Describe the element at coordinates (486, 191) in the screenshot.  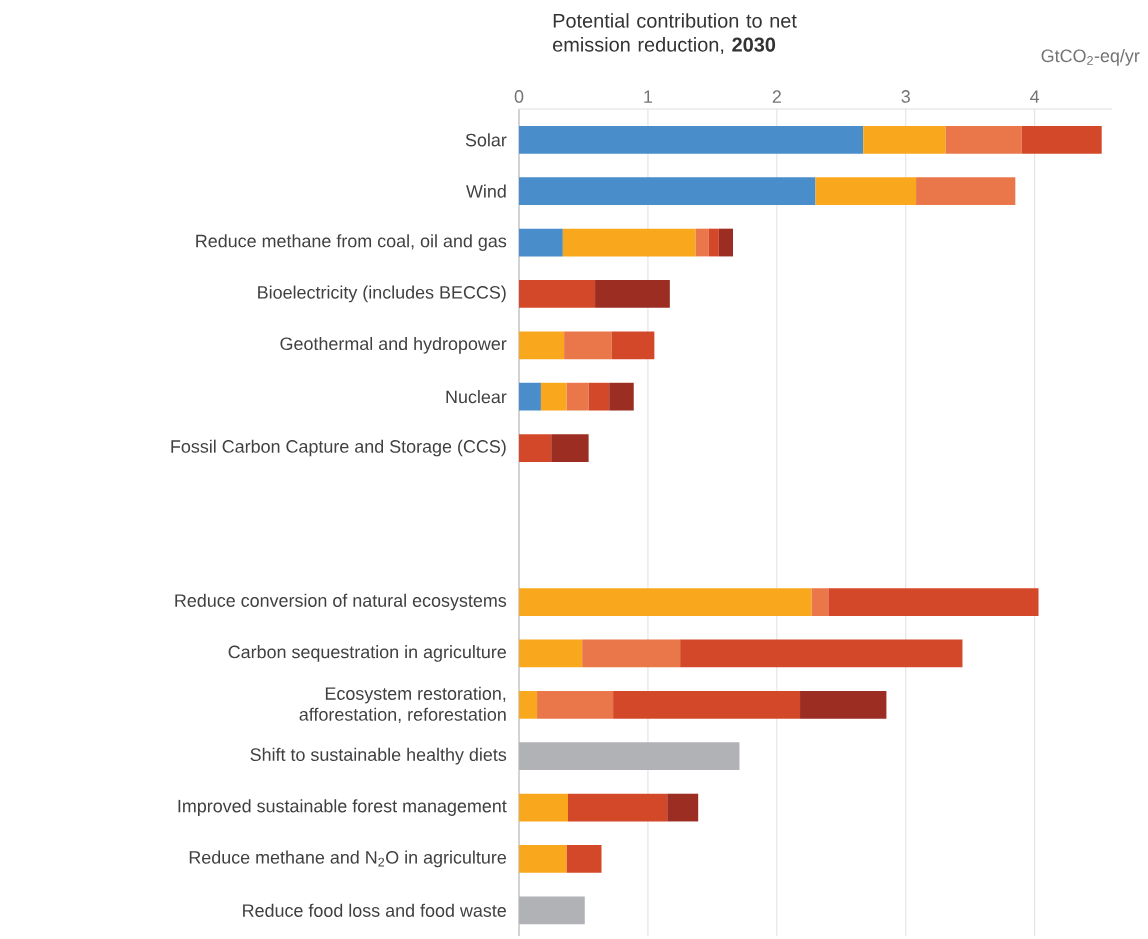
I see `y-tick-label: Wind` at that location.